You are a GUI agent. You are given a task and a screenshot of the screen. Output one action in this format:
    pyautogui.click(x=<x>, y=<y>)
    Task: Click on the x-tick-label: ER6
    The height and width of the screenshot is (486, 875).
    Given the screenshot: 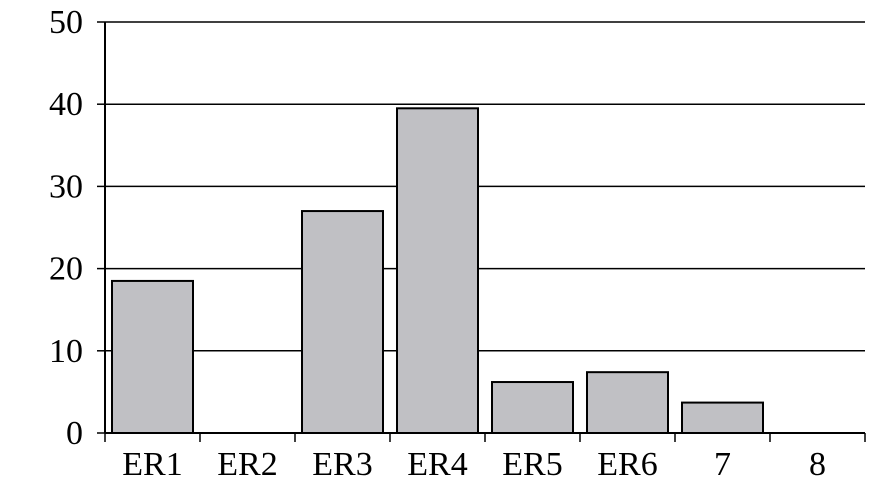 What is the action you would take?
    pyautogui.click(x=627, y=464)
    